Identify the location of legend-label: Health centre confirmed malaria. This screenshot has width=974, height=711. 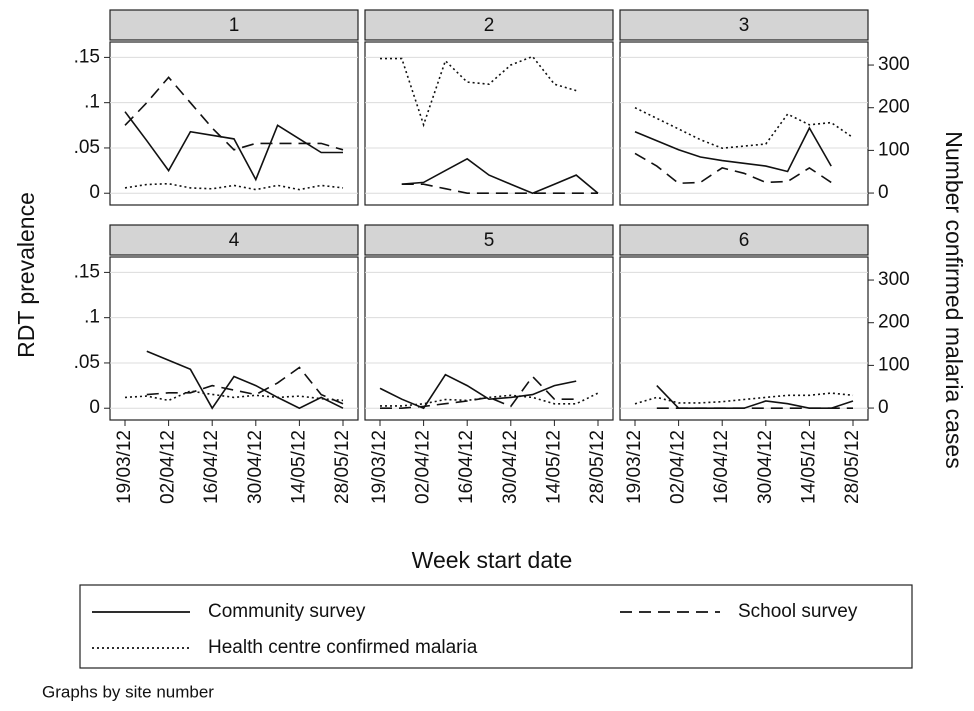
(343, 647).